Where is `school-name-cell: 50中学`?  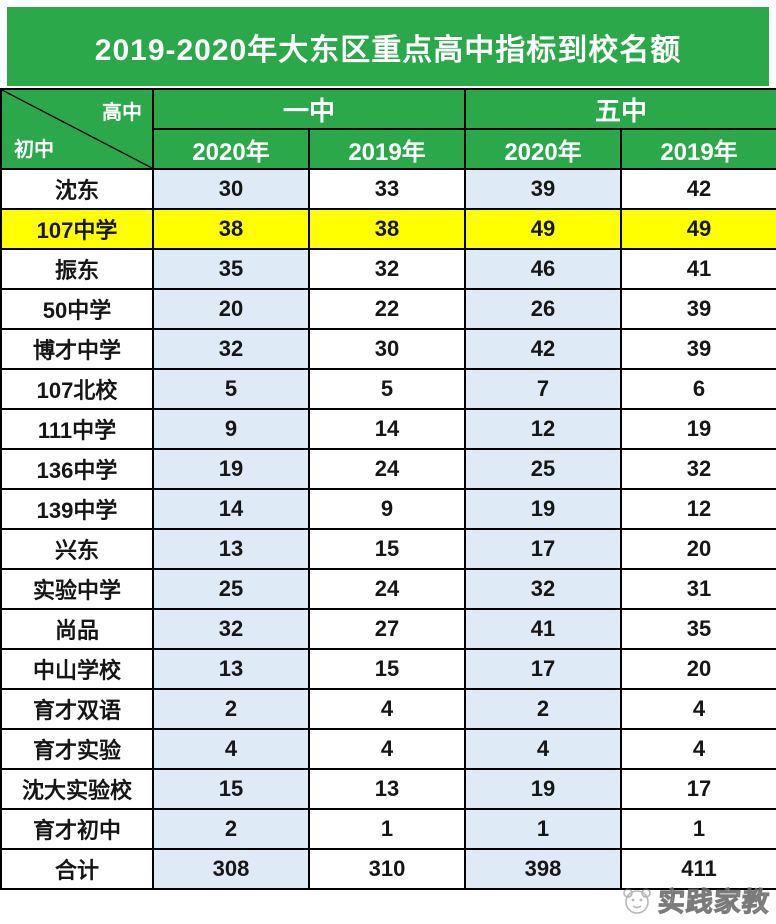
school-name-cell: 50中学 is located at coordinates (77, 309).